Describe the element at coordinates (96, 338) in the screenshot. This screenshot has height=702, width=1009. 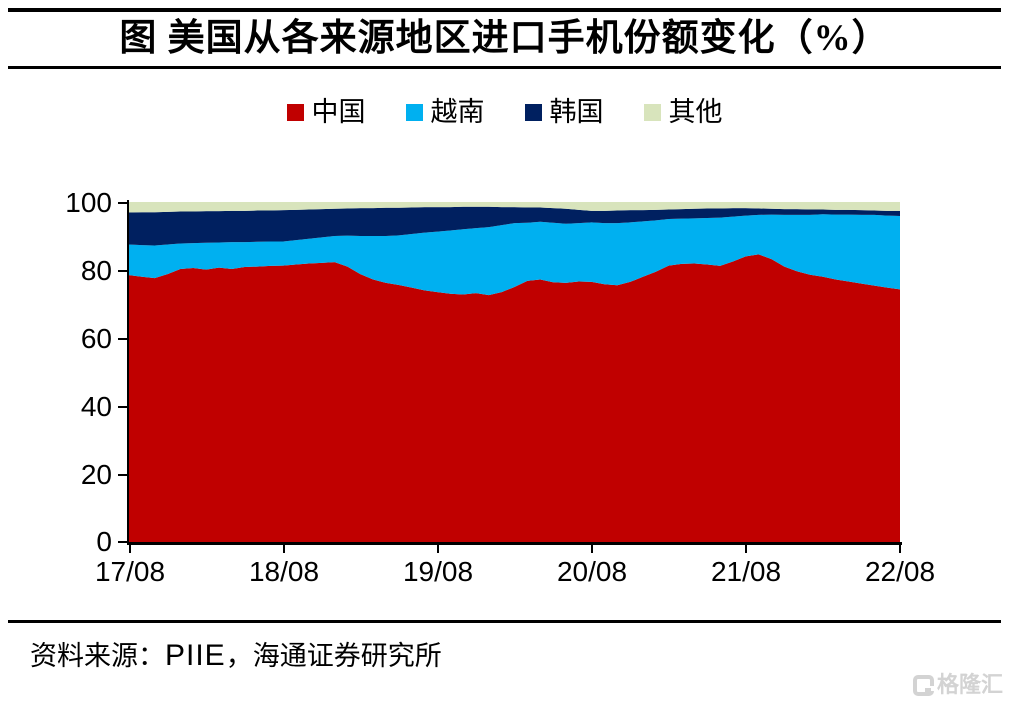
I see `y-tick-label-60: 60` at that location.